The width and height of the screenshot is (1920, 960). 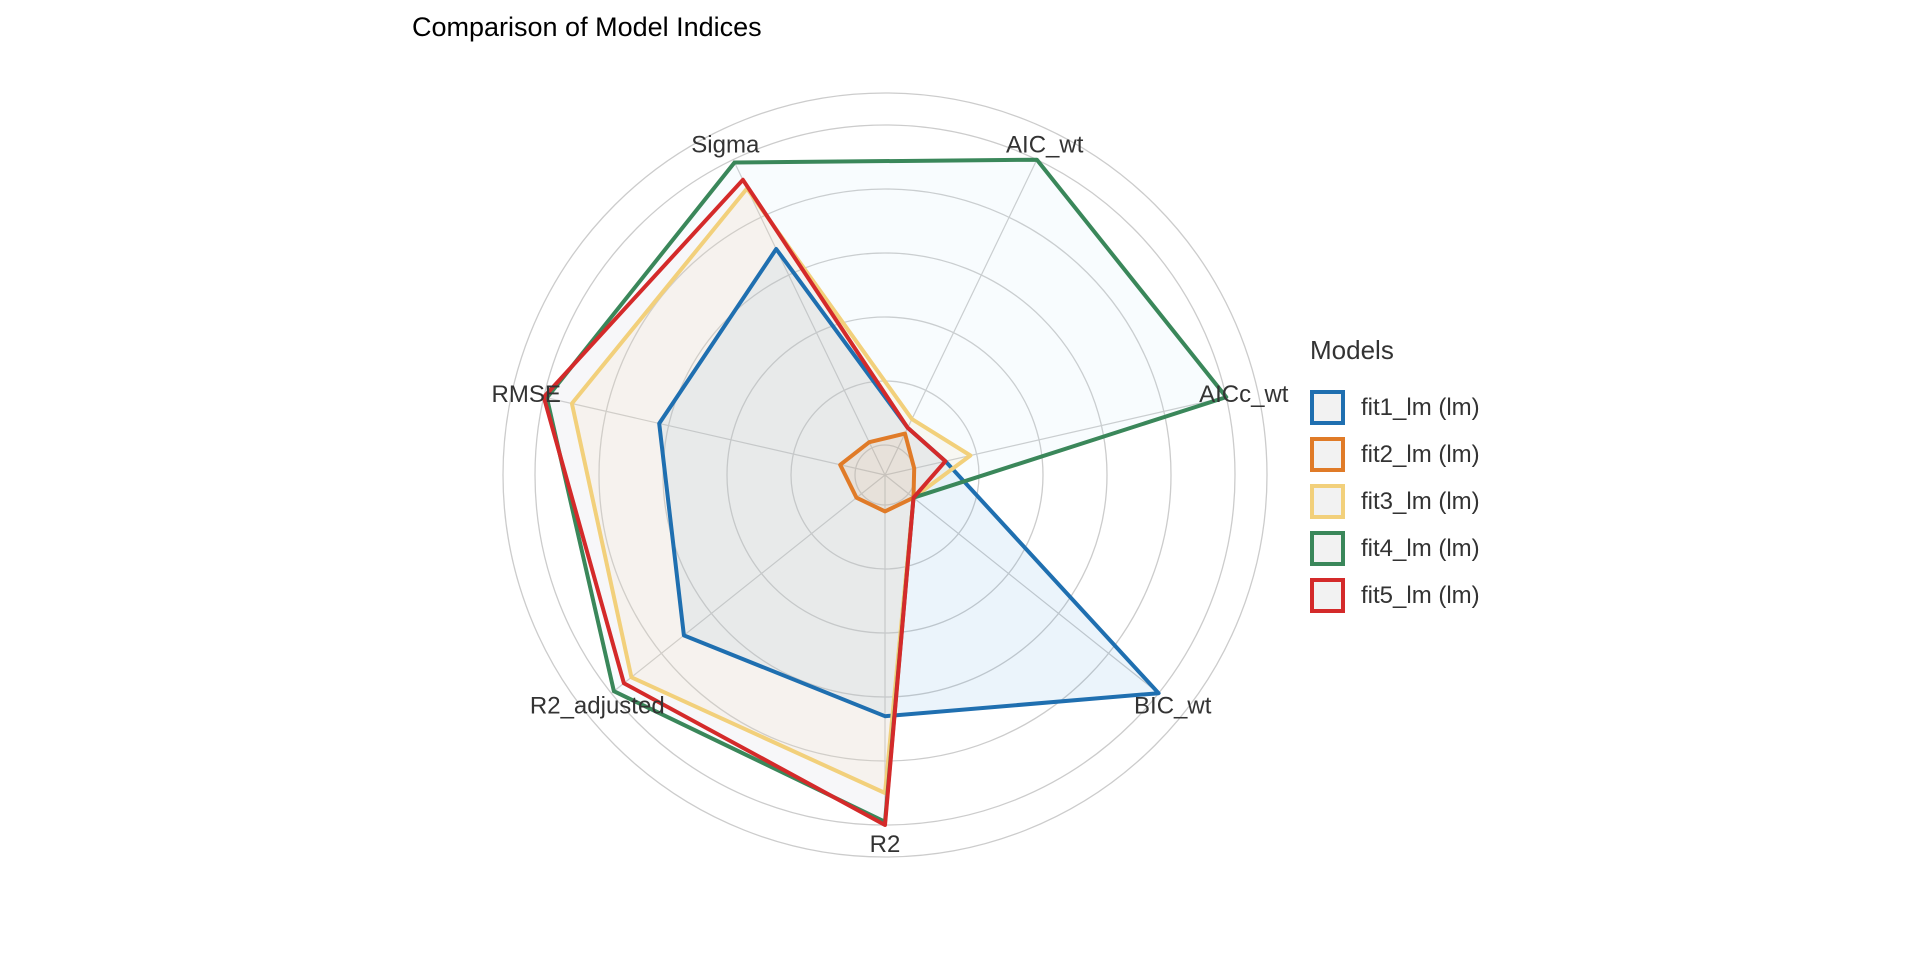 What do you see at coordinates (1045, 144) in the screenshot?
I see `axis-label-aic-wt: AIC_wt` at bounding box center [1045, 144].